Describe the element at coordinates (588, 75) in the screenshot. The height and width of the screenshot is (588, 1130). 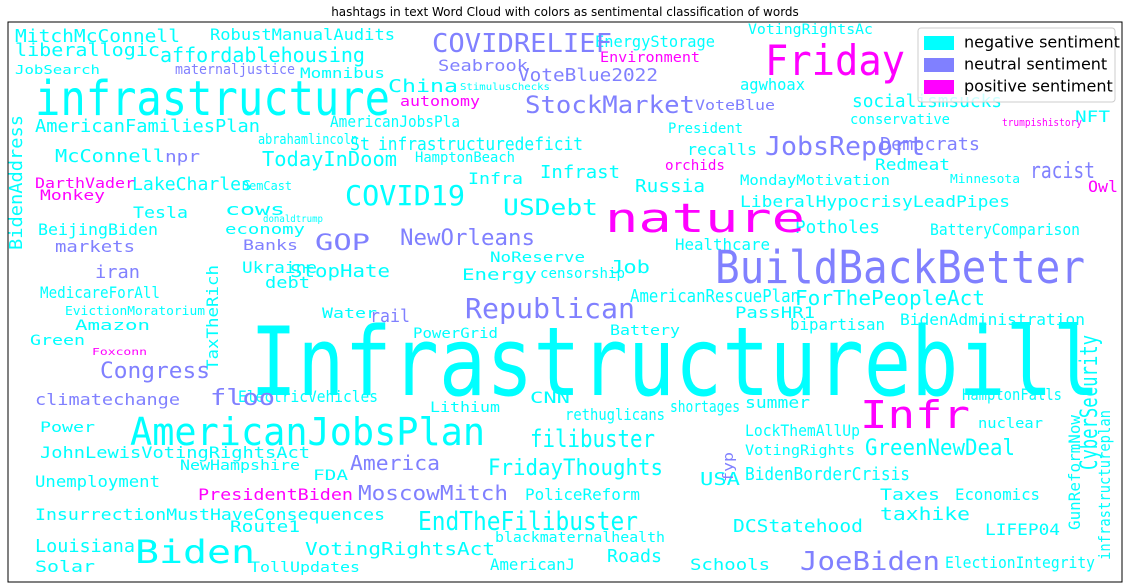
I see `word: VoteBlue2022` at that location.